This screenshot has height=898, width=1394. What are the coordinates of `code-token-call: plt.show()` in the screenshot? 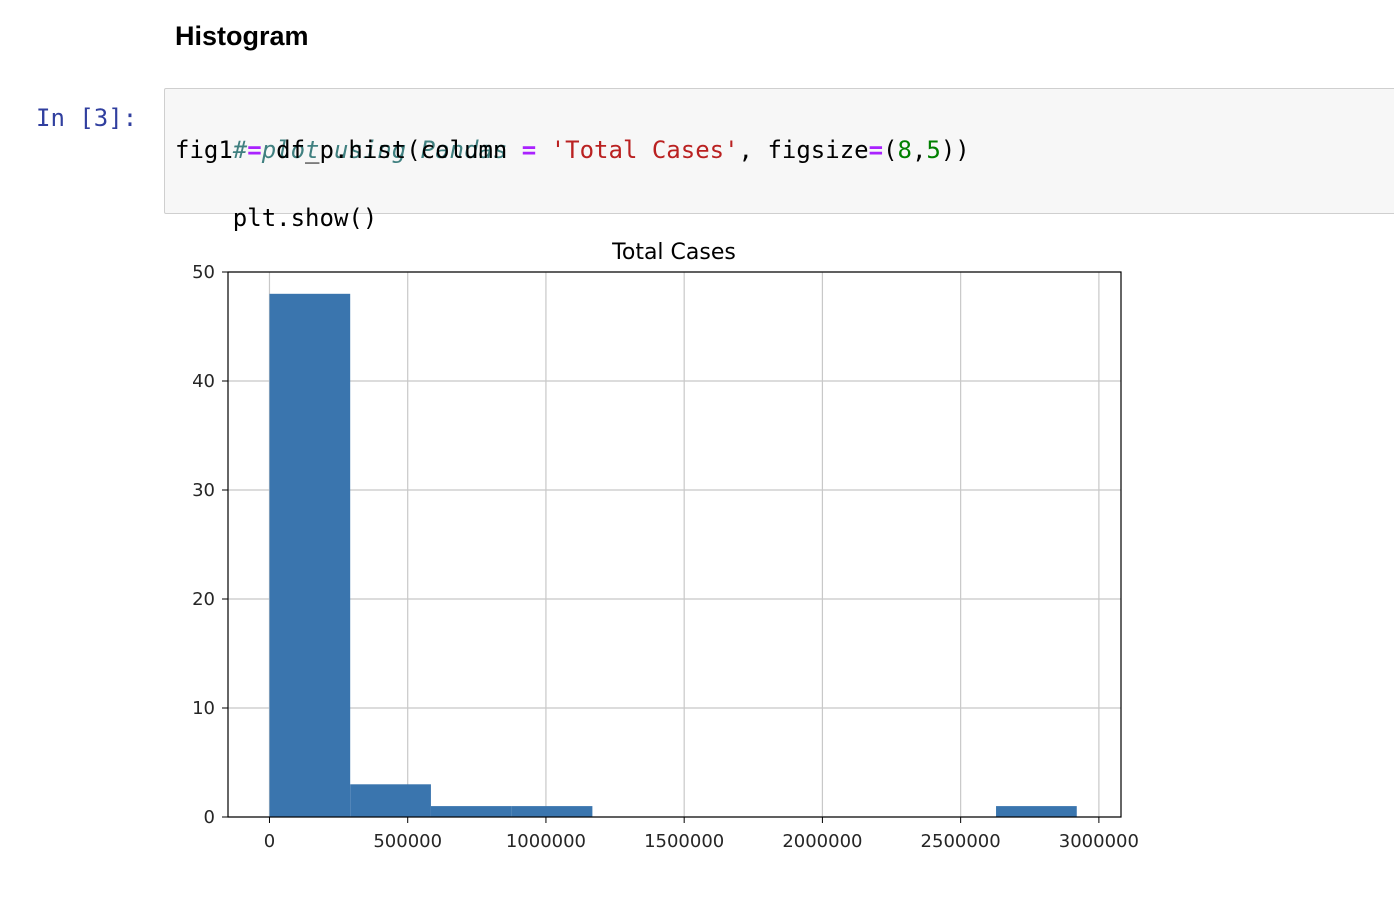 It's located at (305, 218).